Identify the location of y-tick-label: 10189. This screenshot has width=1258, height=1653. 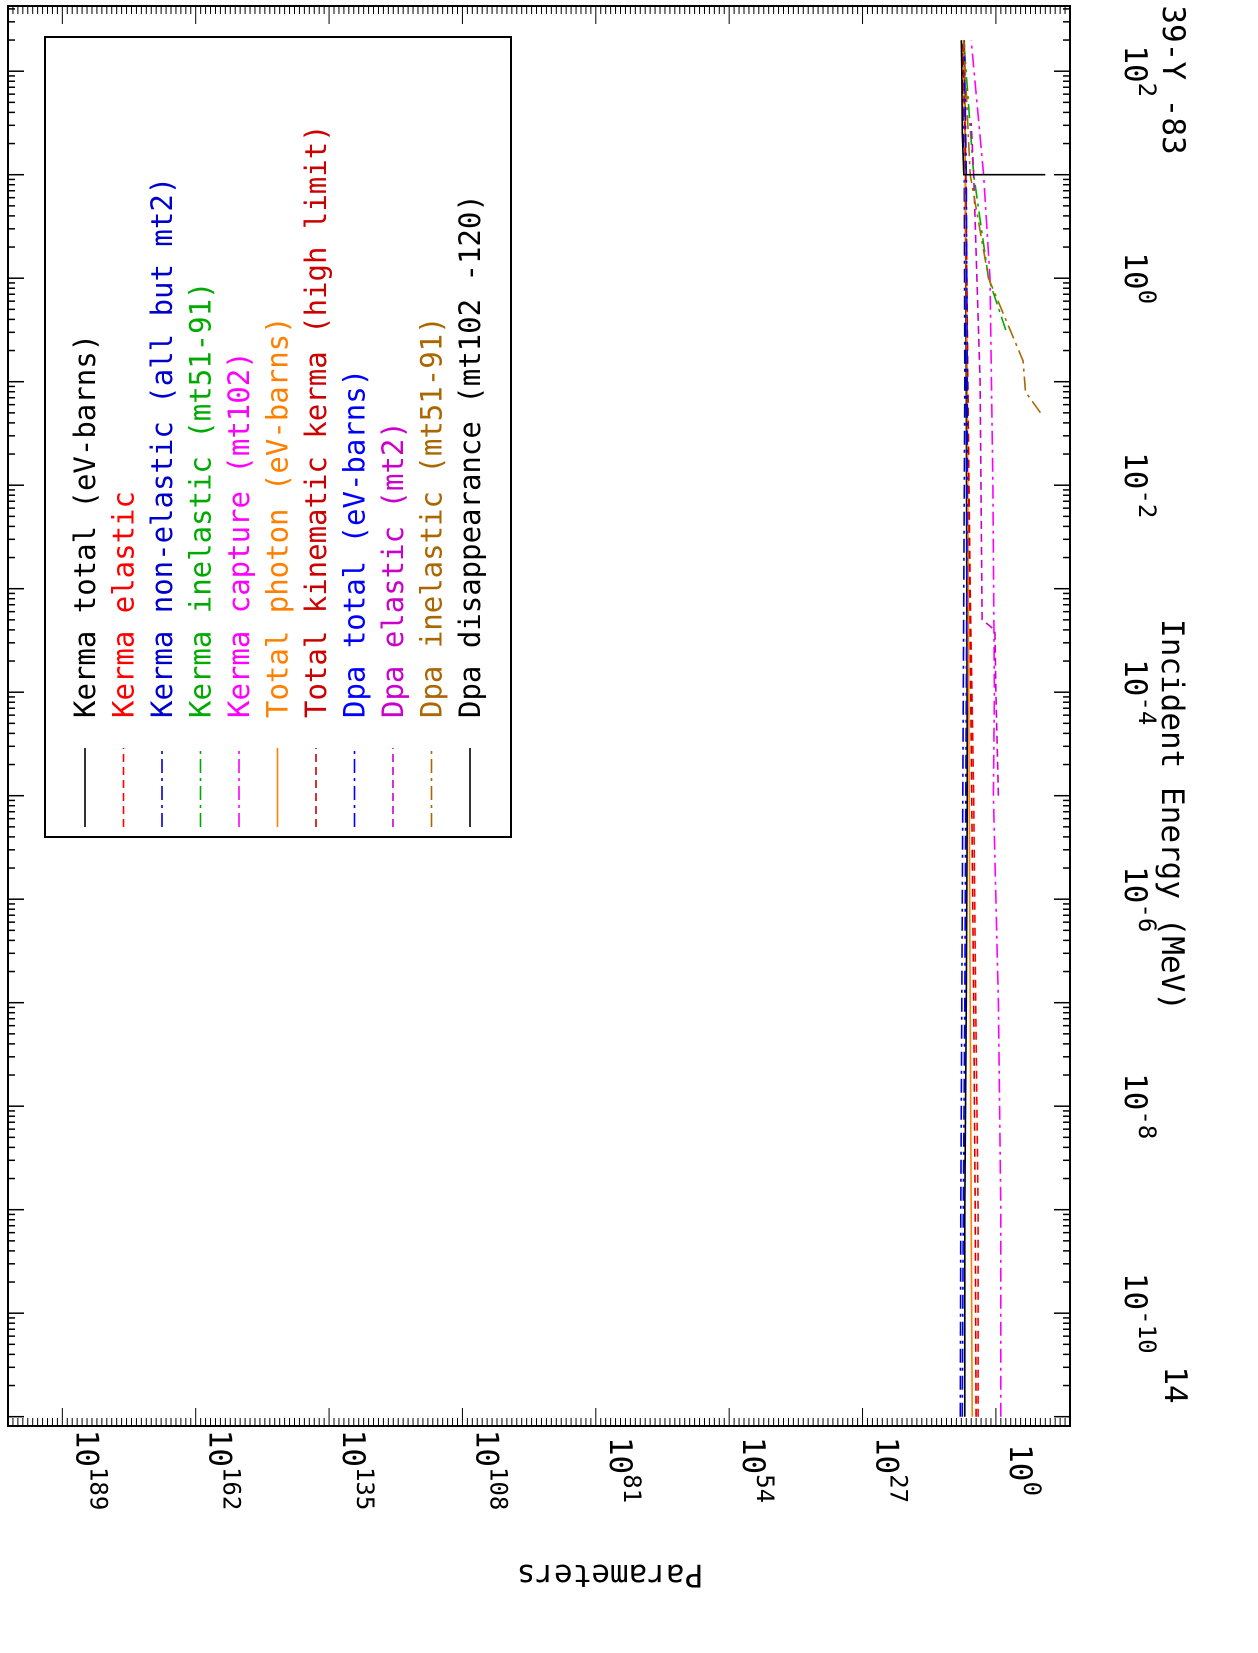
(90, 1470).